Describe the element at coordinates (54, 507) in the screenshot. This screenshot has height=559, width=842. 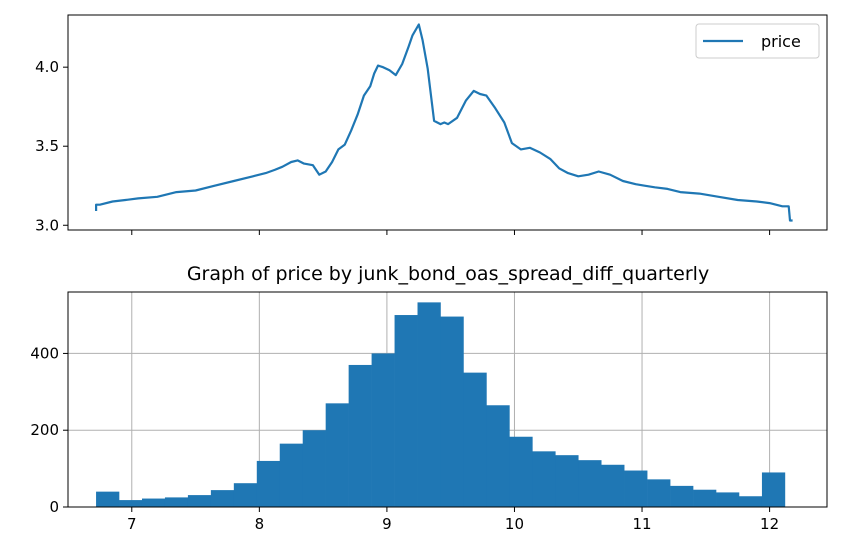
I see `y-tick-label: 0` at that location.